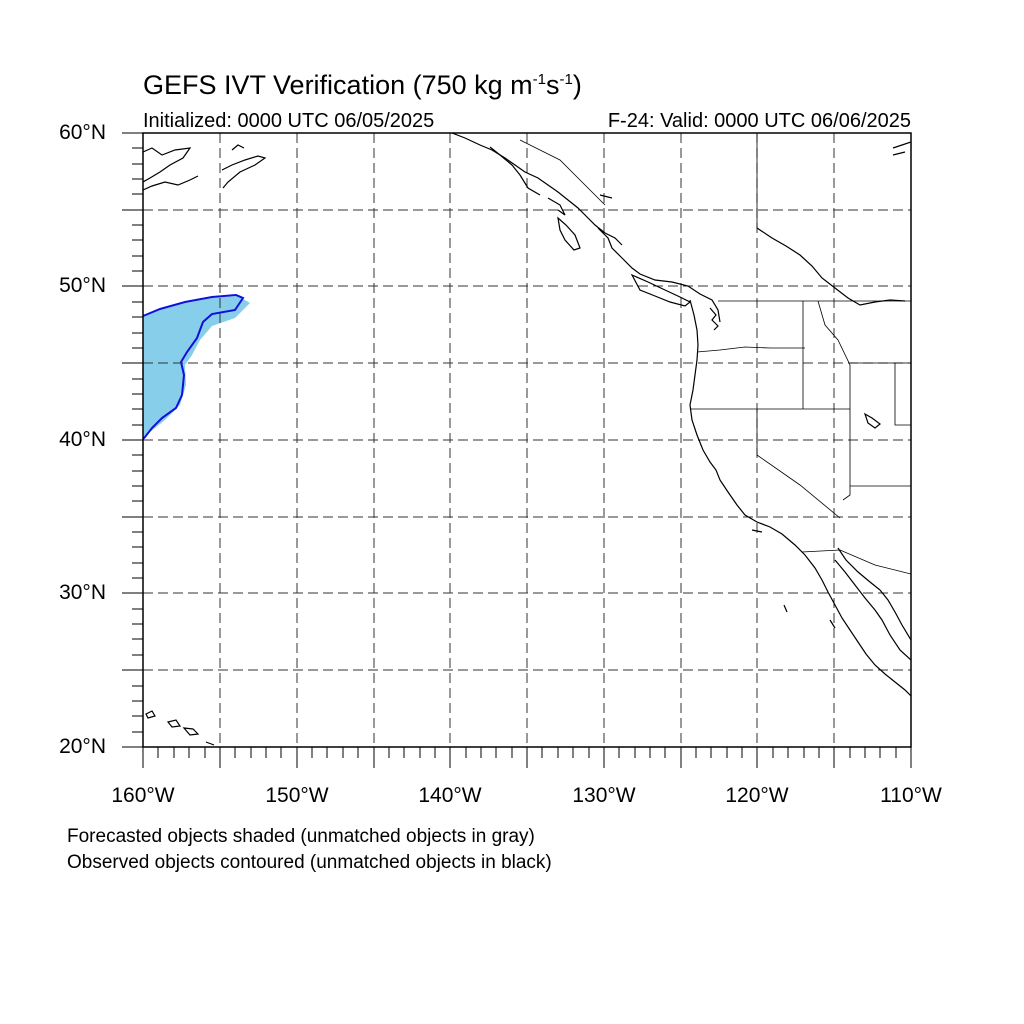 This screenshot has width=1024, height=1024. Describe the element at coordinates (757, 795) in the screenshot. I see `lon-label-120w: 120°W` at that location.